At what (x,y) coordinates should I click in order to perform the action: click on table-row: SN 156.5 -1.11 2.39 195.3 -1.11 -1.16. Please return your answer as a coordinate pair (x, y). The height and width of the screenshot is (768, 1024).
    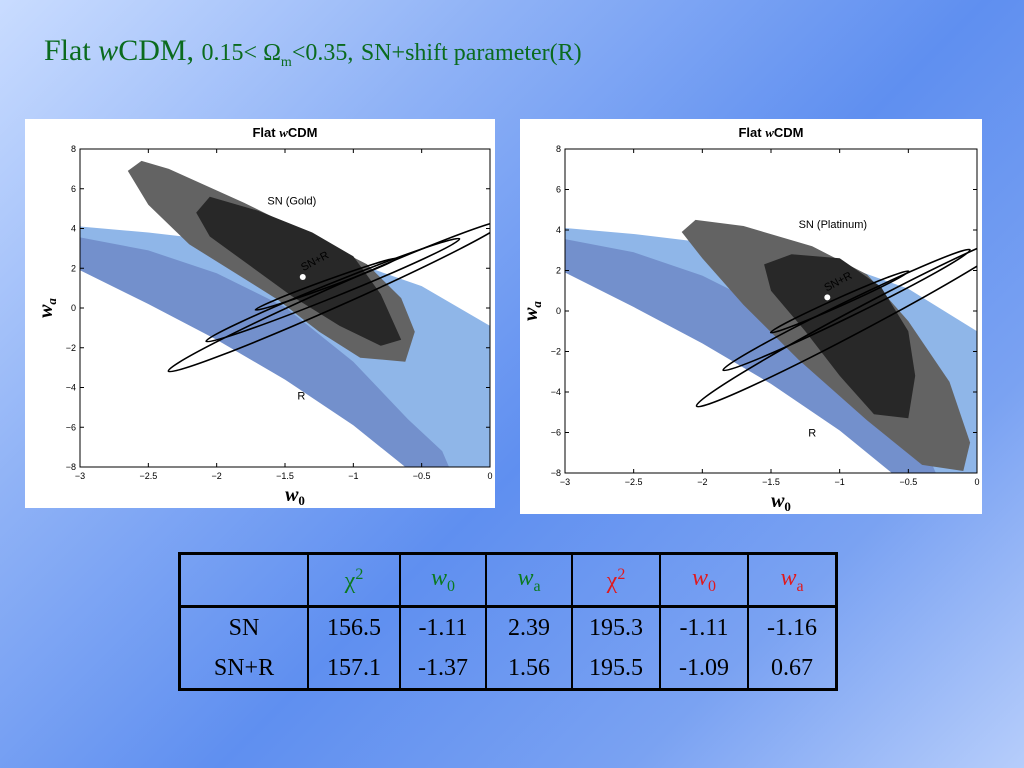
    Looking at the image, I should click on (508, 627).